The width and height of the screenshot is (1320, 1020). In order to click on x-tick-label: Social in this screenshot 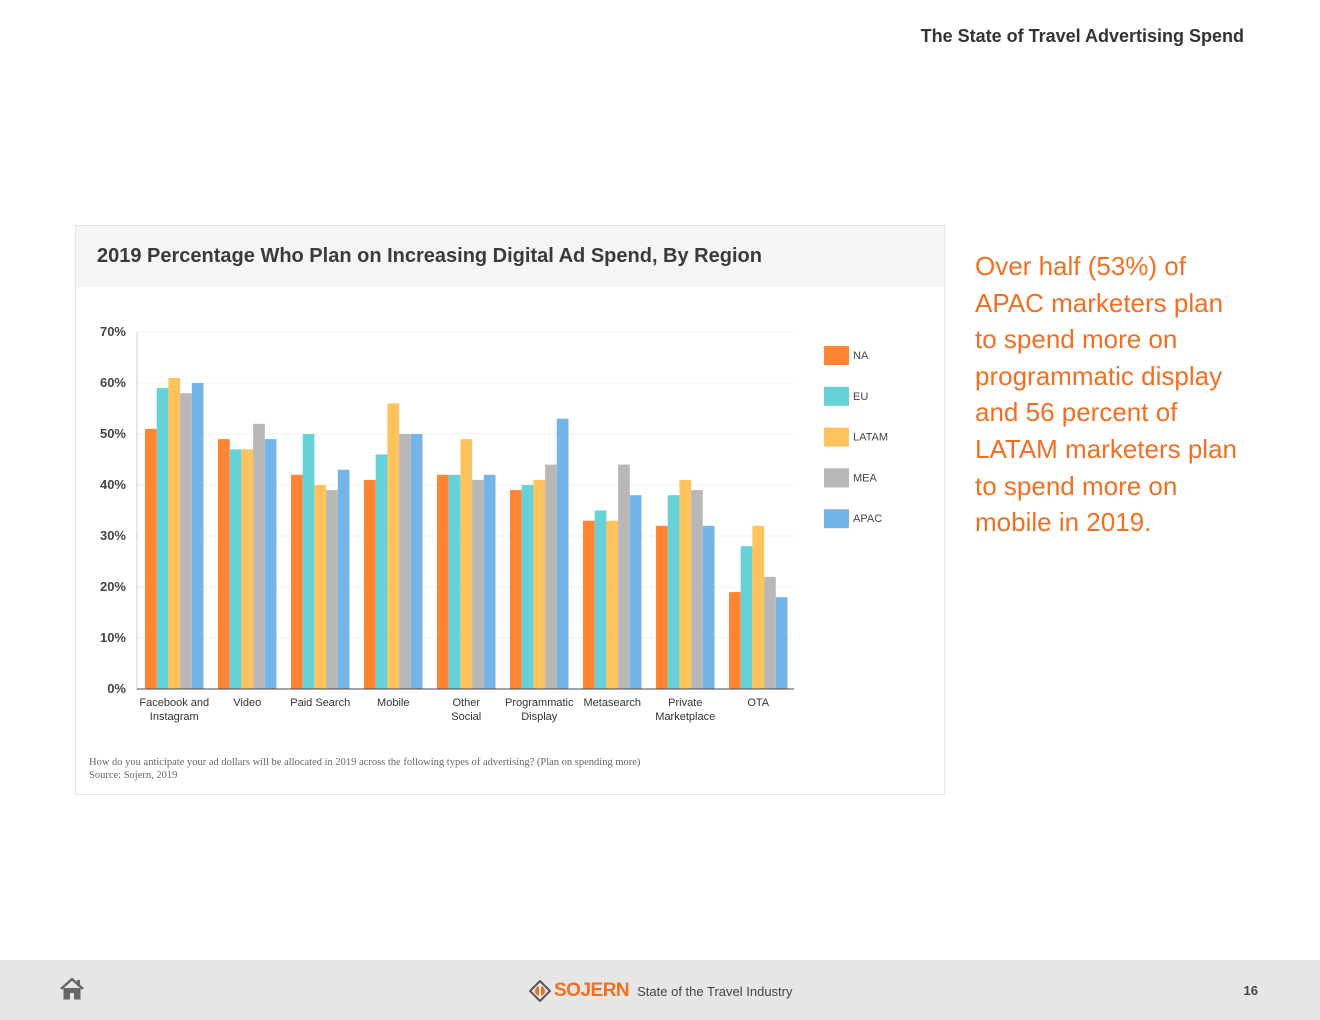, I will do `click(466, 717)`.